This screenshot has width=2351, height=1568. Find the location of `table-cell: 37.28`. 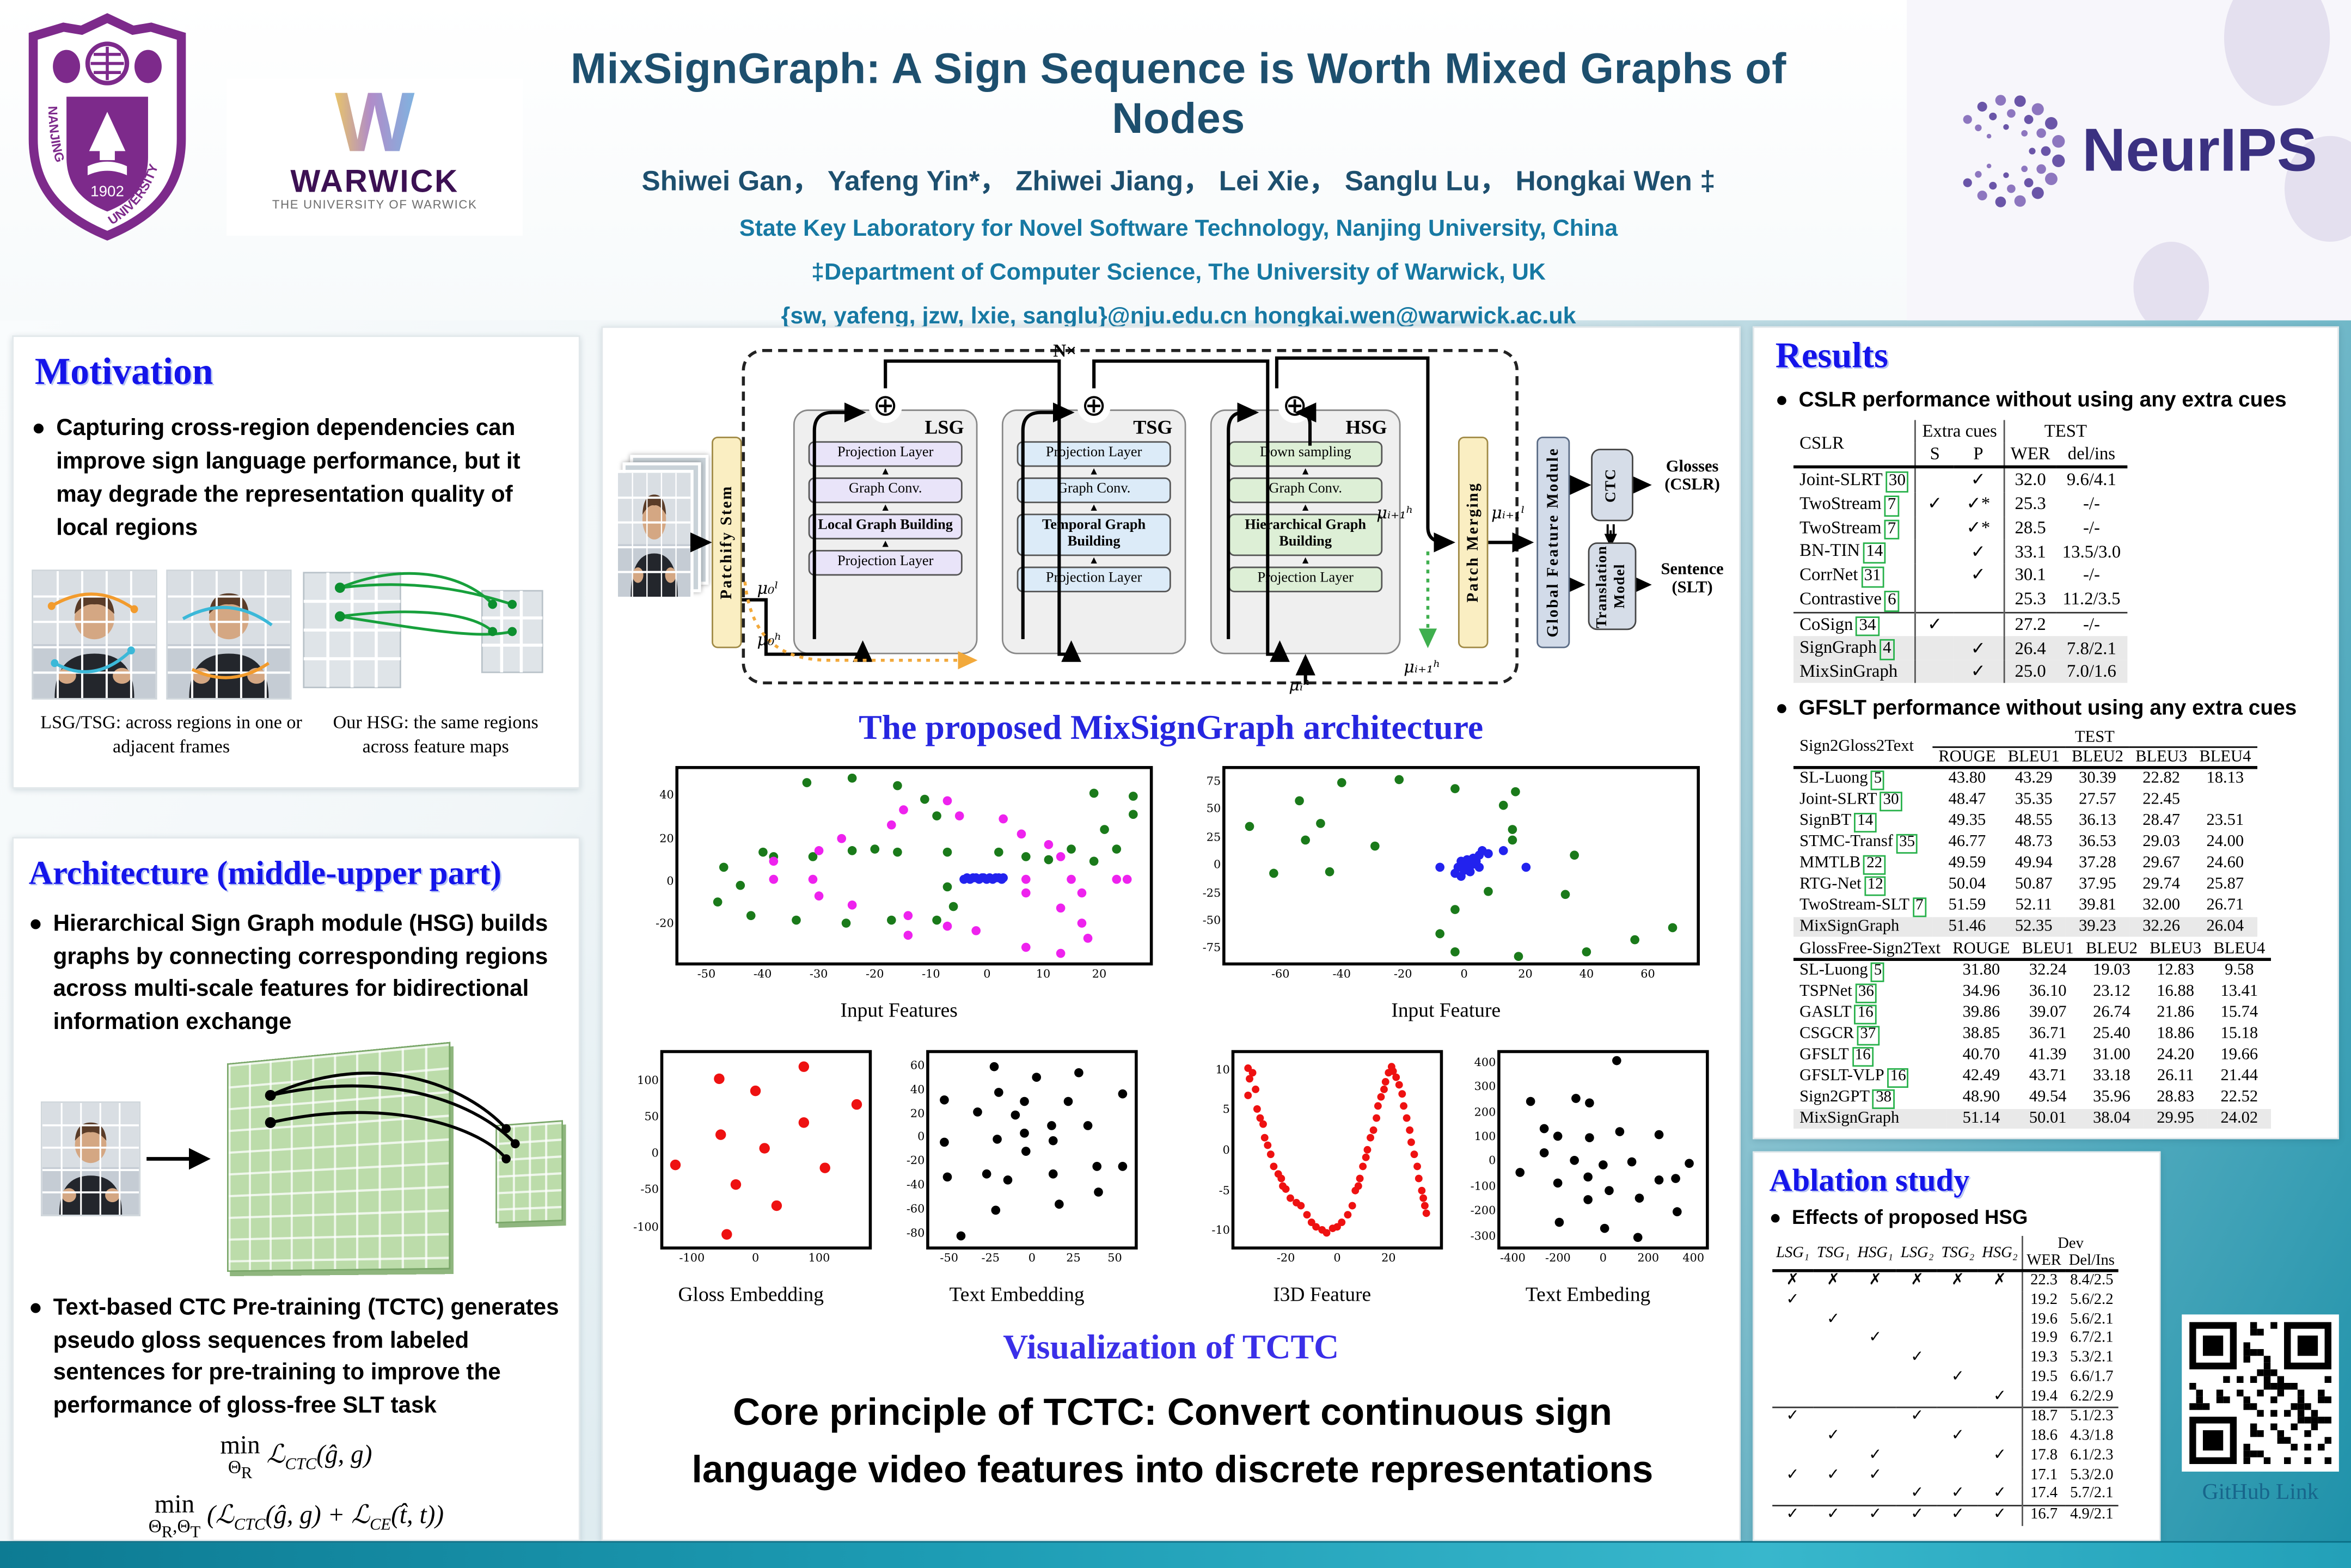

table-cell: 37.28 is located at coordinates (2097, 863).